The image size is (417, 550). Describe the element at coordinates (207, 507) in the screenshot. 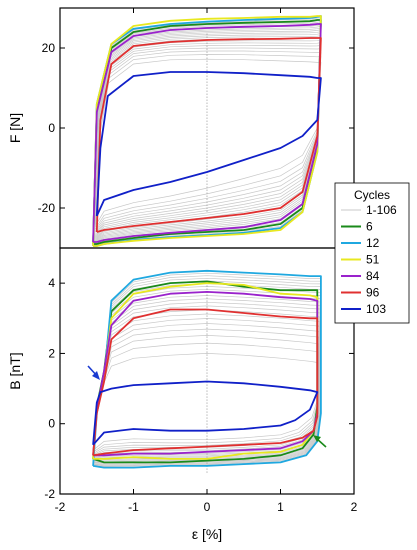

I see `x-tick-label: 0` at that location.